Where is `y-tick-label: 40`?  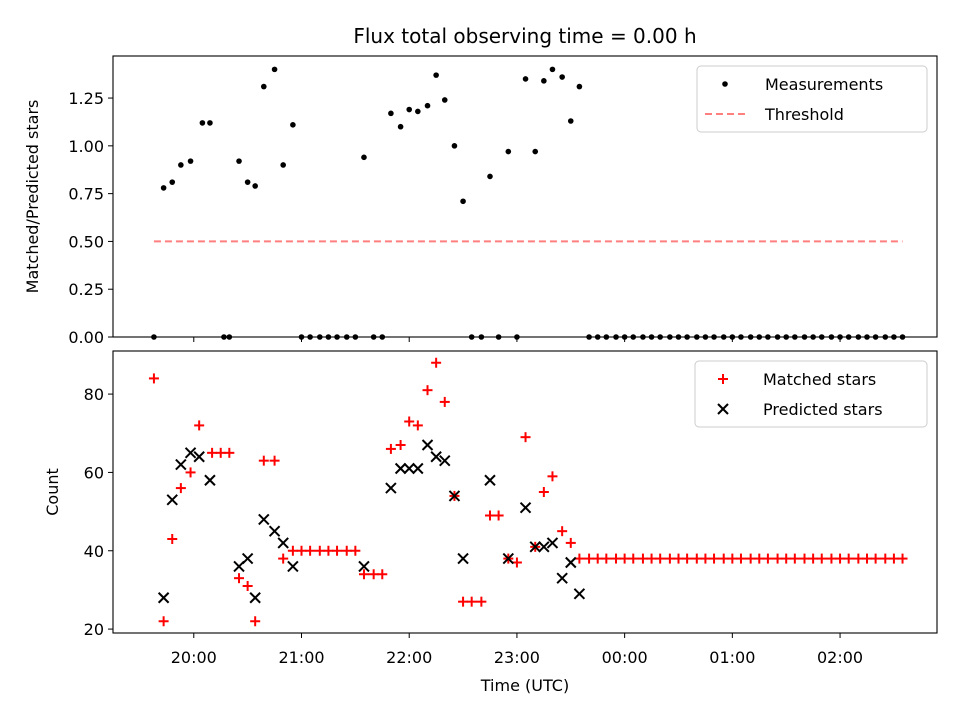
y-tick-label: 40 is located at coordinates (94, 551).